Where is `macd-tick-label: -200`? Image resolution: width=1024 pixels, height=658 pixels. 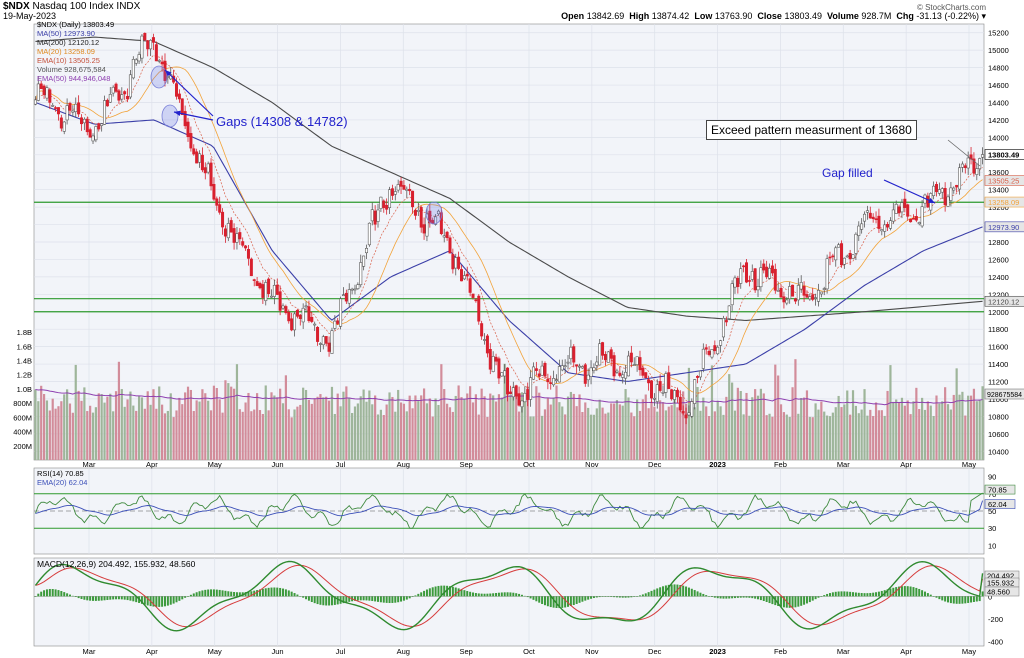 macd-tick-label: -200 is located at coordinates (995, 619).